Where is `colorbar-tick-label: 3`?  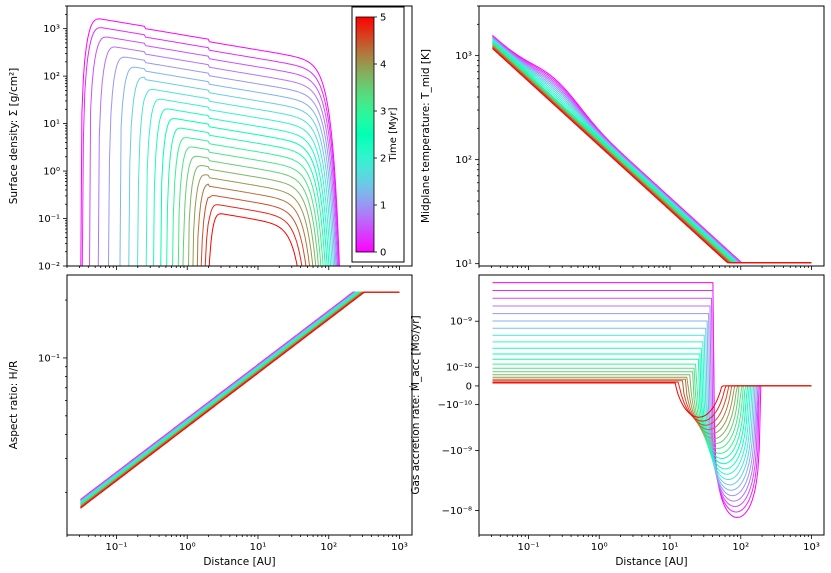
colorbar-tick-label: 3 is located at coordinates (383, 112).